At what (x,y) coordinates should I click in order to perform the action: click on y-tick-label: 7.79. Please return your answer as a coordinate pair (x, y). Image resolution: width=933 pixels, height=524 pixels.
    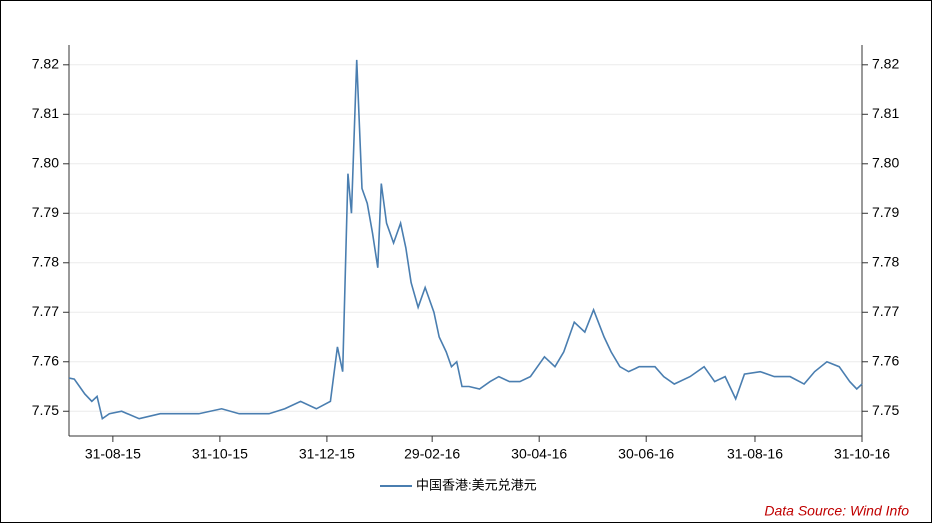
    Looking at the image, I should click on (45, 212).